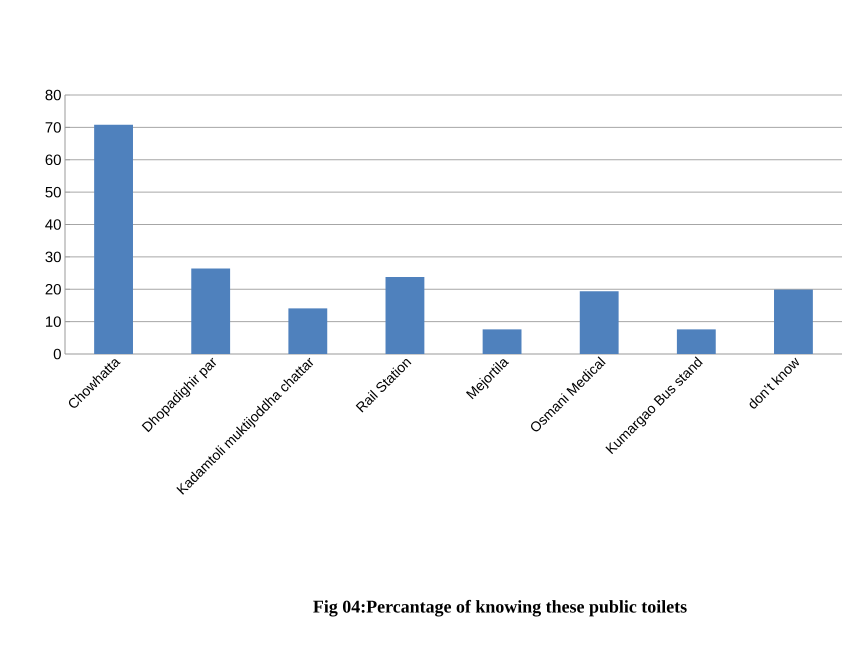  I want to click on y-tick-label: 20, so click(53, 289).